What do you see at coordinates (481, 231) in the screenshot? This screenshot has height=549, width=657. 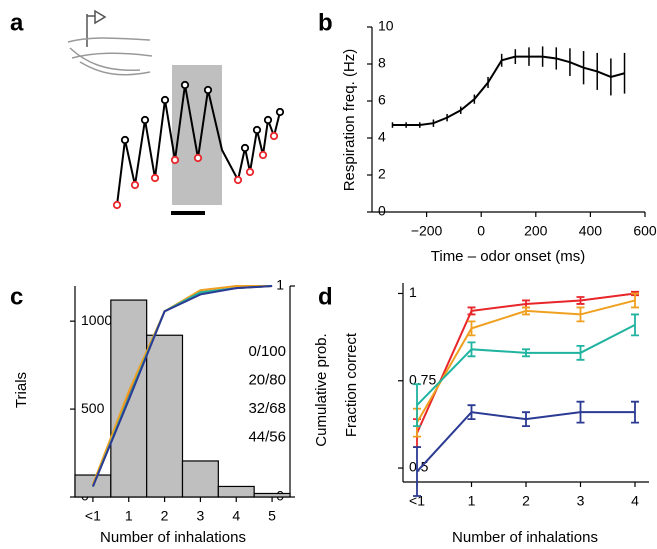 I see `x-tick-label: 0` at bounding box center [481, 231].